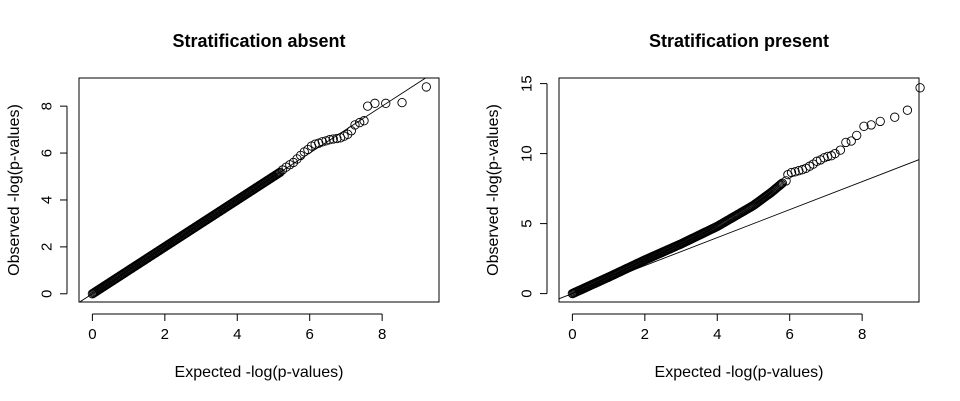  What do you see at coordinates (527, 83) in the screenshot?
I see `y-tick-label: 15` at bounding box center [527, 83].